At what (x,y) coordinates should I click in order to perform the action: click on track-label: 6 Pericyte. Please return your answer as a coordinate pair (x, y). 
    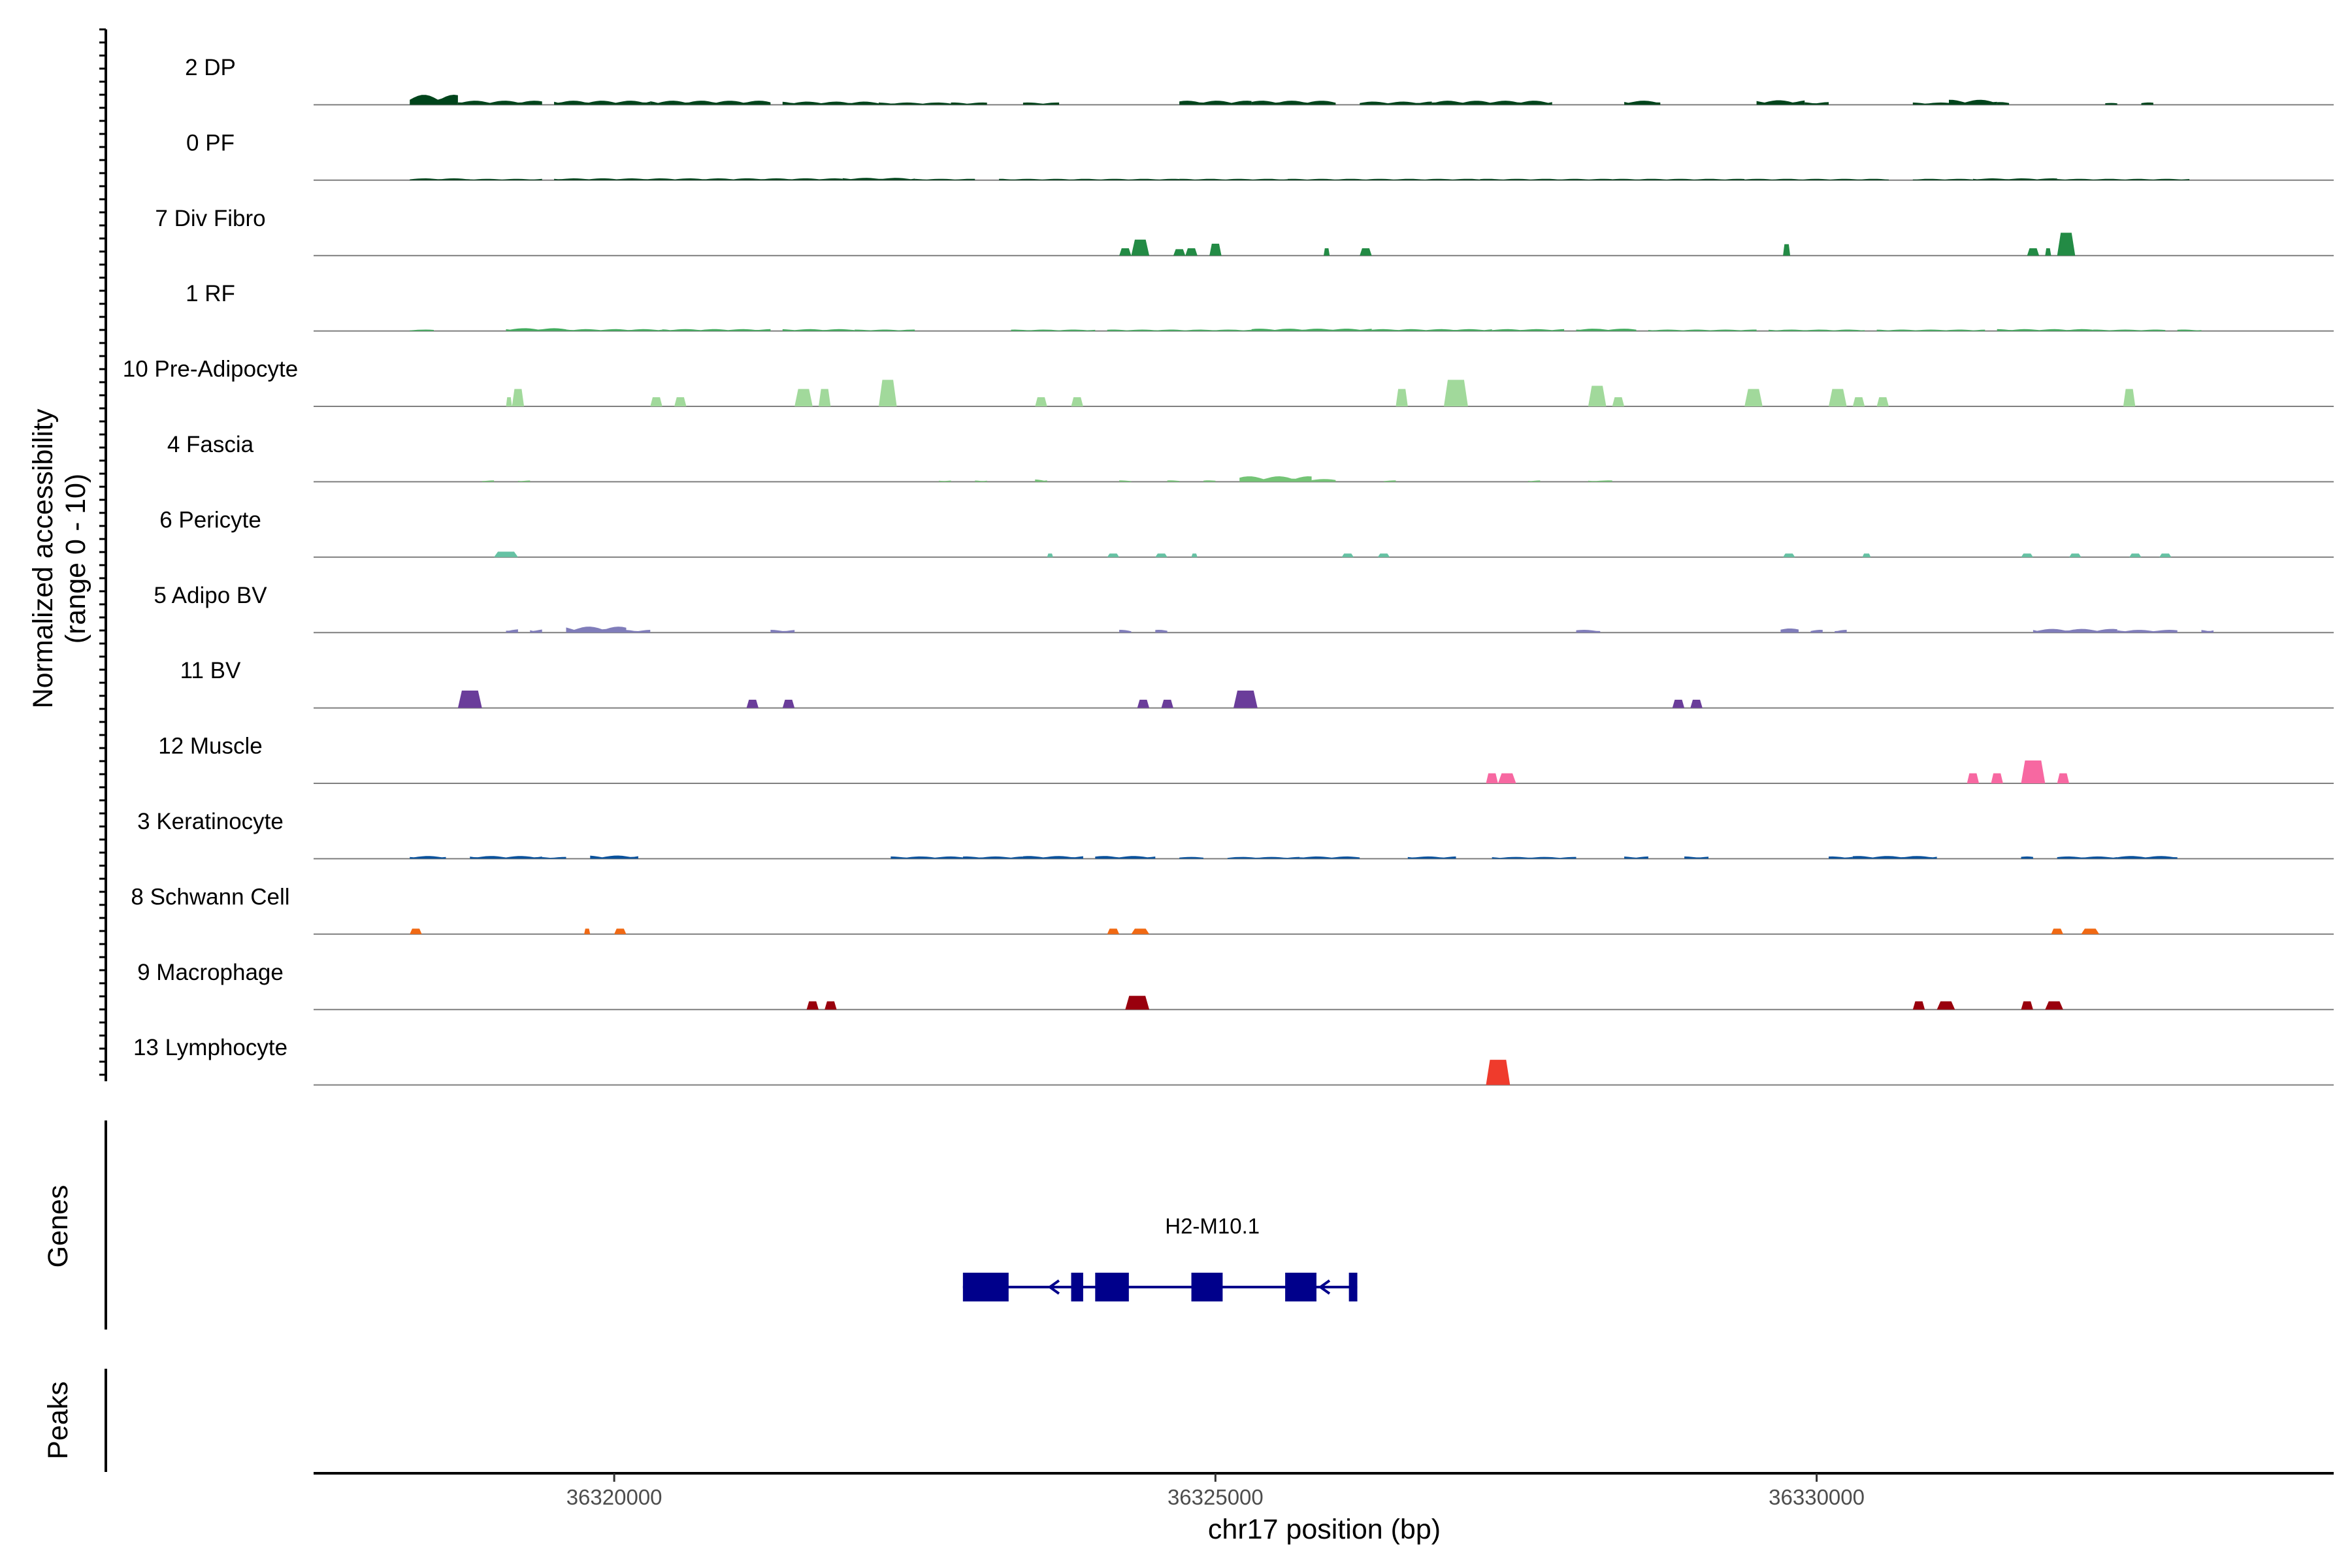
    Looking at the image, I should click on (210, 519).